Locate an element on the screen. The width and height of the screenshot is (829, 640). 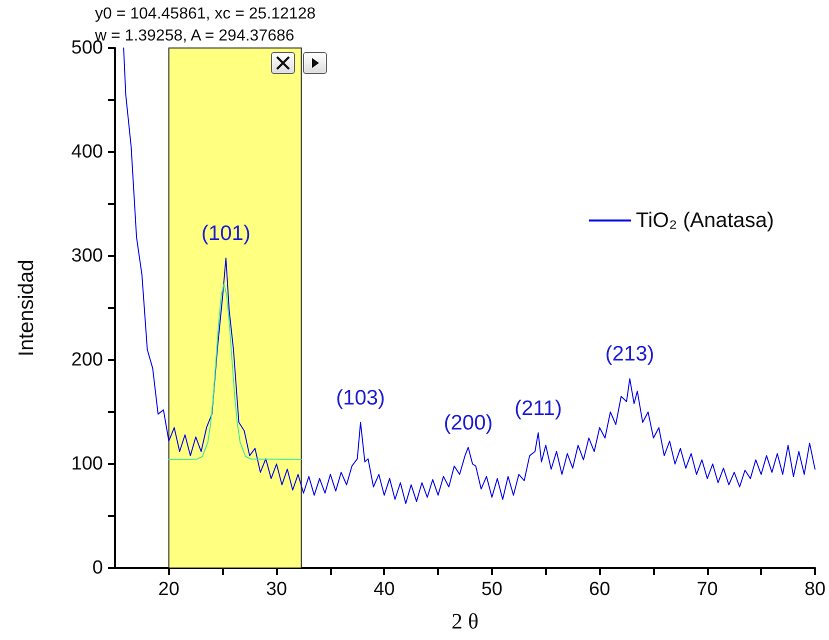
y-tick-label: 200 is located at coordinates (87, 360).